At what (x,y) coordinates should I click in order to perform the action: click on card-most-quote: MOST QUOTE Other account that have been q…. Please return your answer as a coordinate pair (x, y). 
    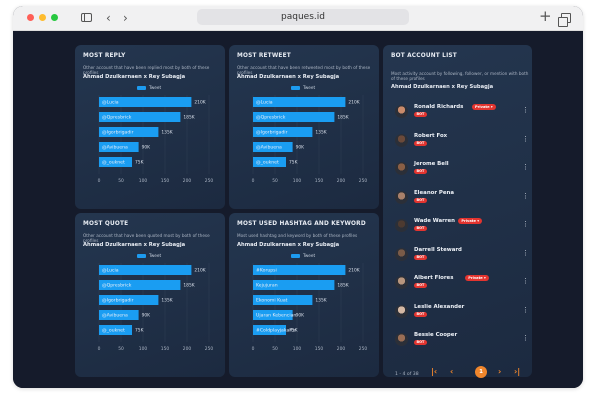
    Looking at the image, I should click on (150, 295).